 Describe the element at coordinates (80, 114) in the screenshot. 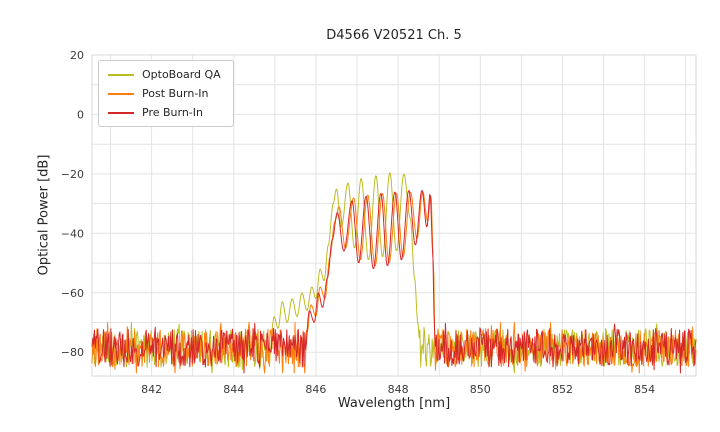

I see `y-tick-label: 0` at that location.